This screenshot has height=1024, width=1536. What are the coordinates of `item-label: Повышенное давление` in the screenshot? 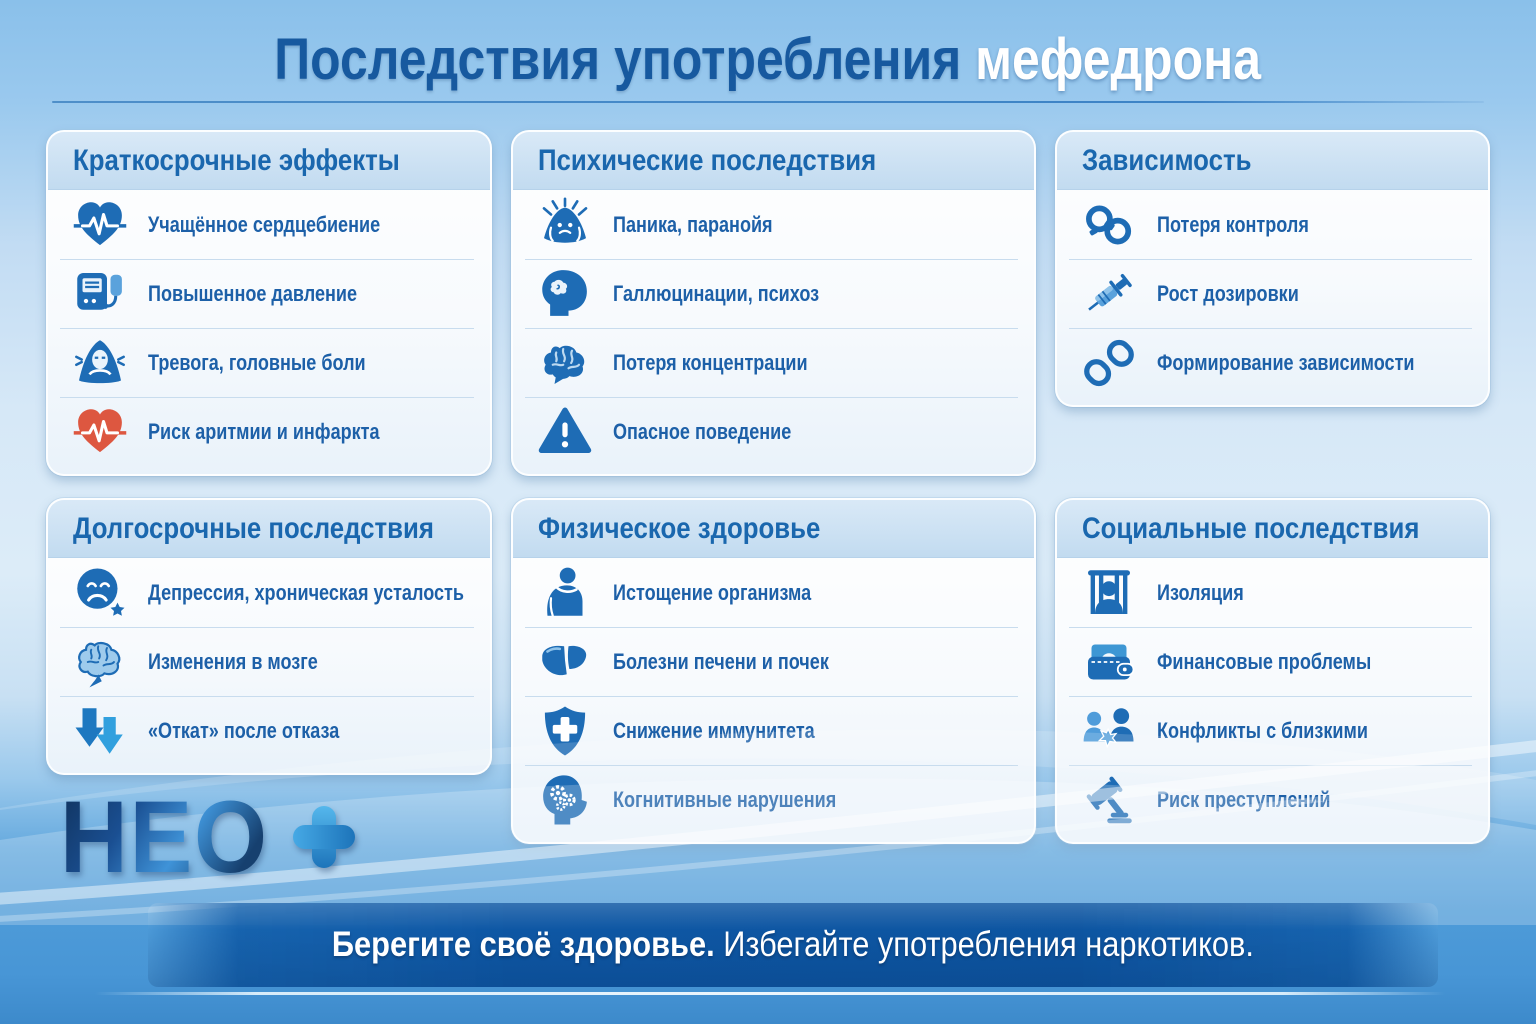 It's located at (253, 293).